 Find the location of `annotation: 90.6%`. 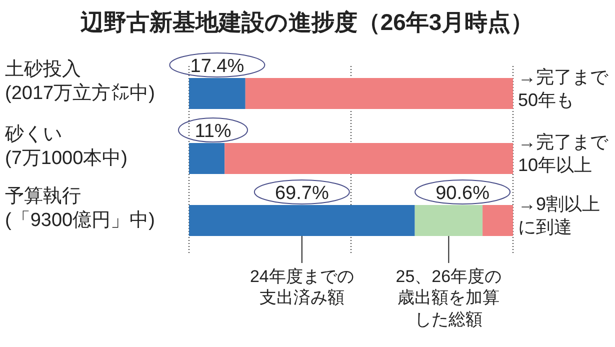

annotation: 90.6% is located at coordinates (463, 193).